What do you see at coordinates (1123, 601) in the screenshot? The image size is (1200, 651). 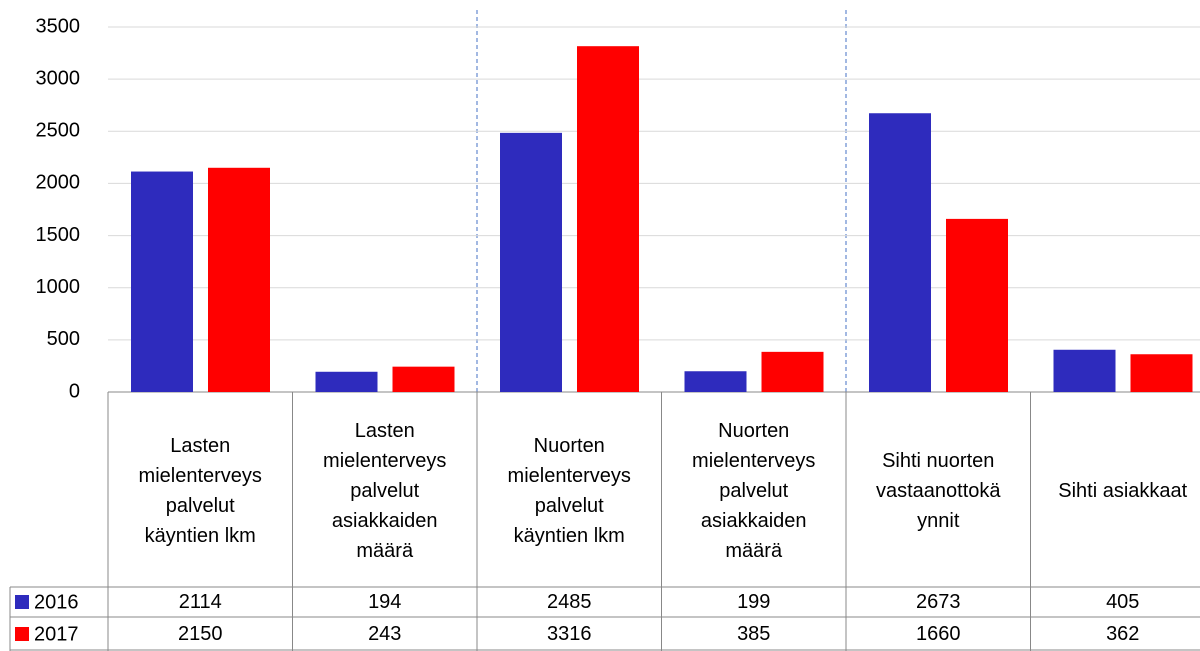 I see `table-value: 405` at bounding box center [1123, 601].